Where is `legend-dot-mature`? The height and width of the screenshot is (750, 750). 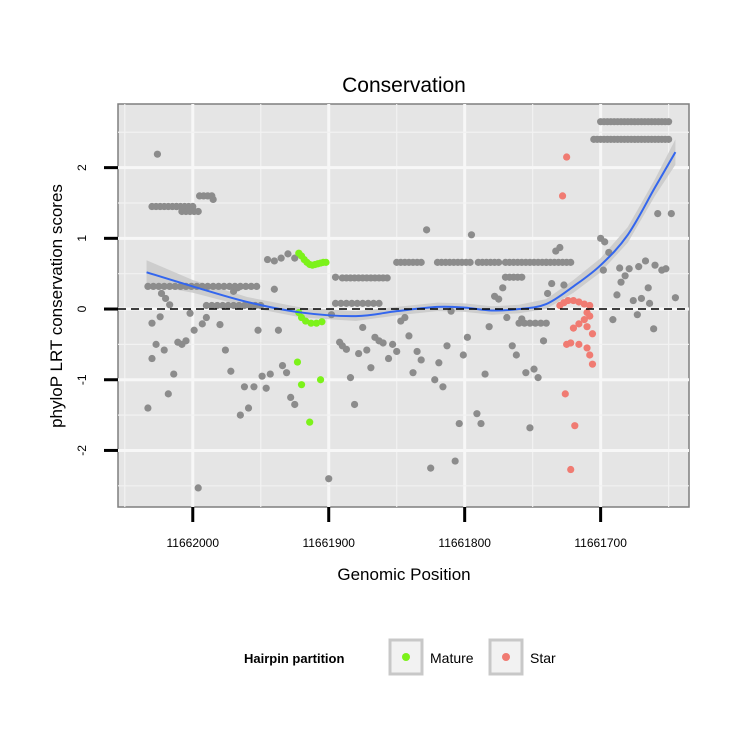 legend-dot-mature is located at coordinates (406, 657).